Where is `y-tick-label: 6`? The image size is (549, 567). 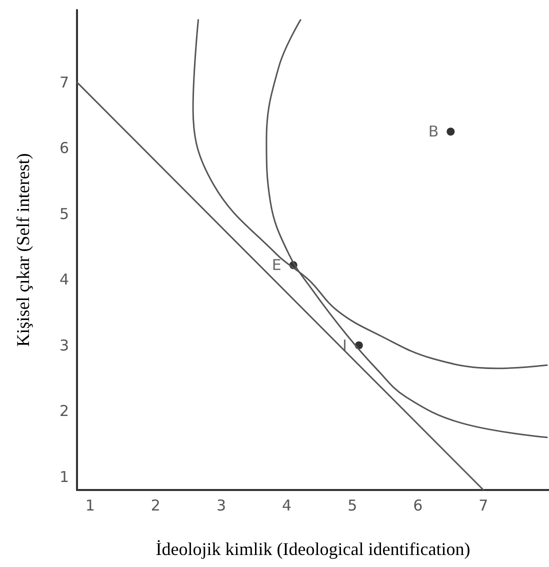 y-tick-label: 6 is located at coordinates (64, 148).